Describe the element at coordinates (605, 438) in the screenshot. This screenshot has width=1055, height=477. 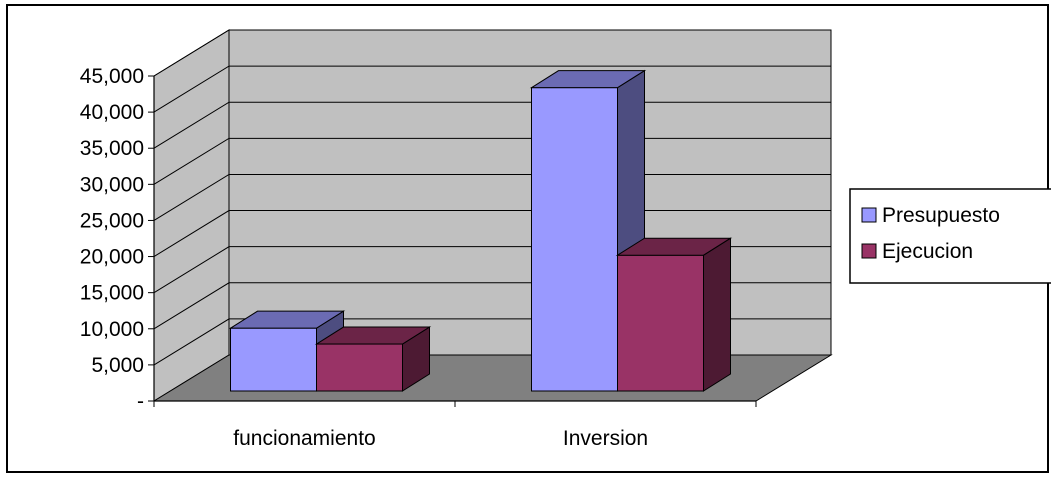
I see `x-category-label: Inversion` at that location.